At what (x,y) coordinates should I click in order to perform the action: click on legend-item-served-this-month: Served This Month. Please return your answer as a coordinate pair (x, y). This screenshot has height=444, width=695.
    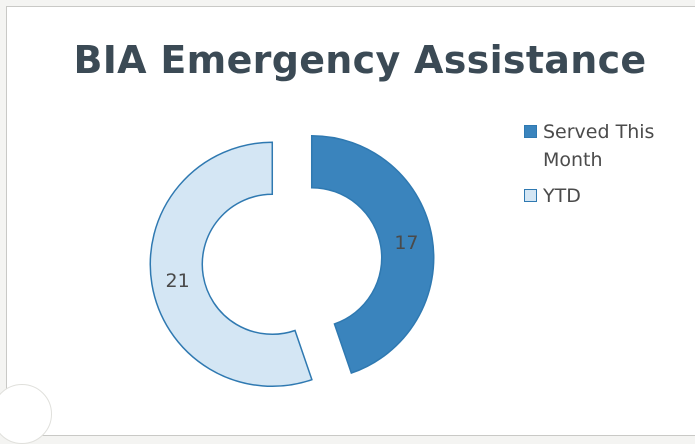
    Looking at the image, I should click on (608, 146).